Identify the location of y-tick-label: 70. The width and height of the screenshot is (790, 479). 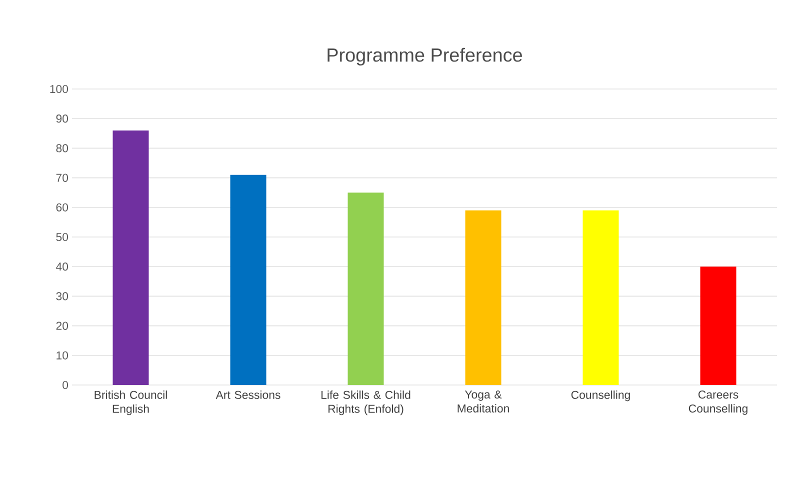
(62, 178).